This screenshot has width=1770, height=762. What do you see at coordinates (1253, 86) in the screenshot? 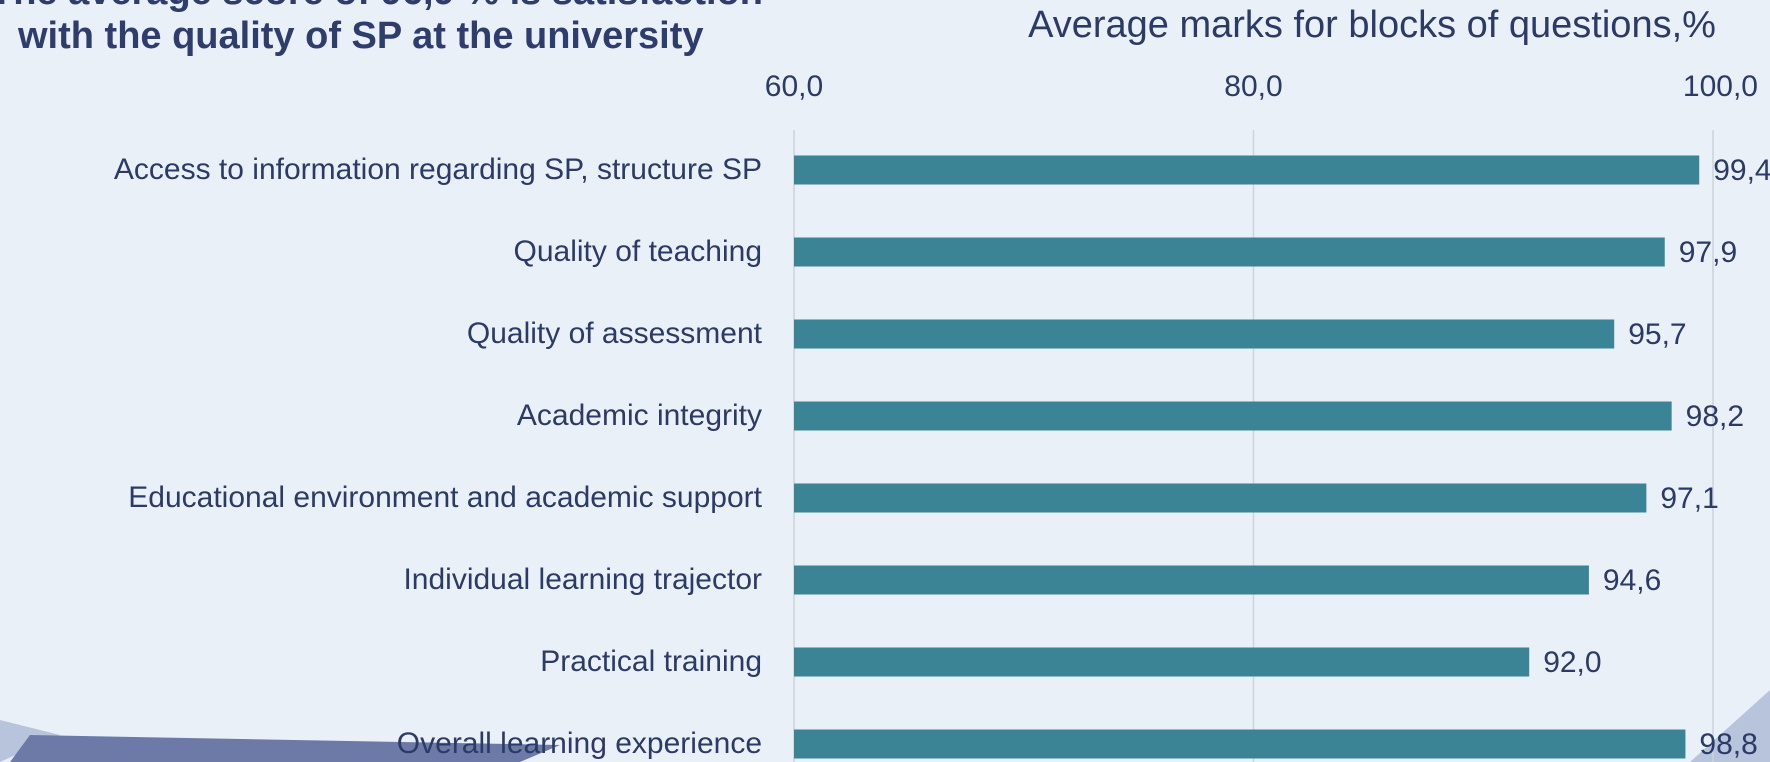
I see `x-tick-label: 80,0` at bounding box center [1253, 86].